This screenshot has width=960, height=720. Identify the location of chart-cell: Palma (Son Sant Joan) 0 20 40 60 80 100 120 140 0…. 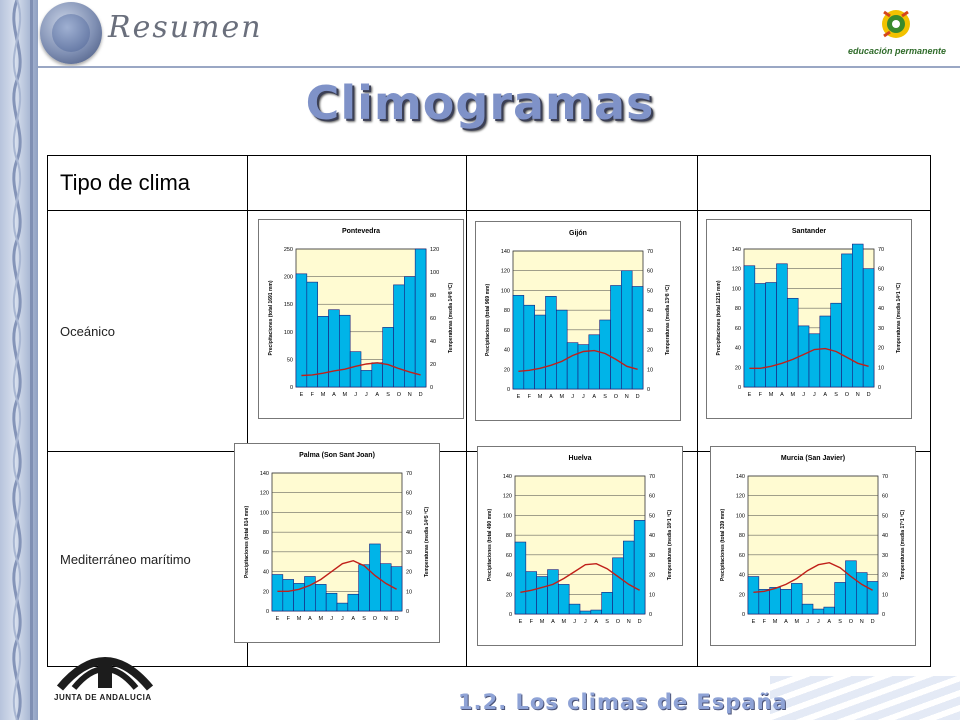
(350, 555).